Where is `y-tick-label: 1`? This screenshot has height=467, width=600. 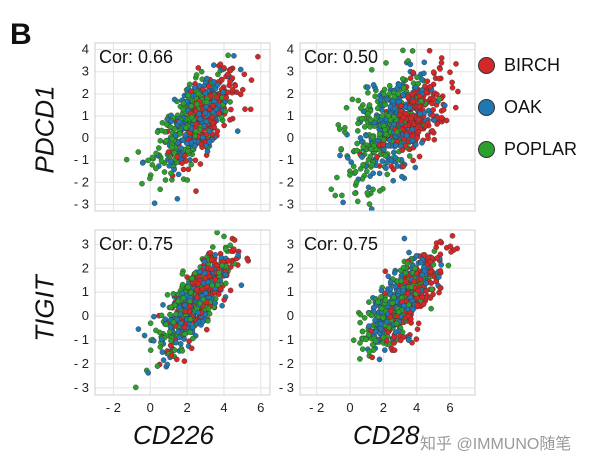
y-tick-label: 1 is located at coordinates (85, 291).